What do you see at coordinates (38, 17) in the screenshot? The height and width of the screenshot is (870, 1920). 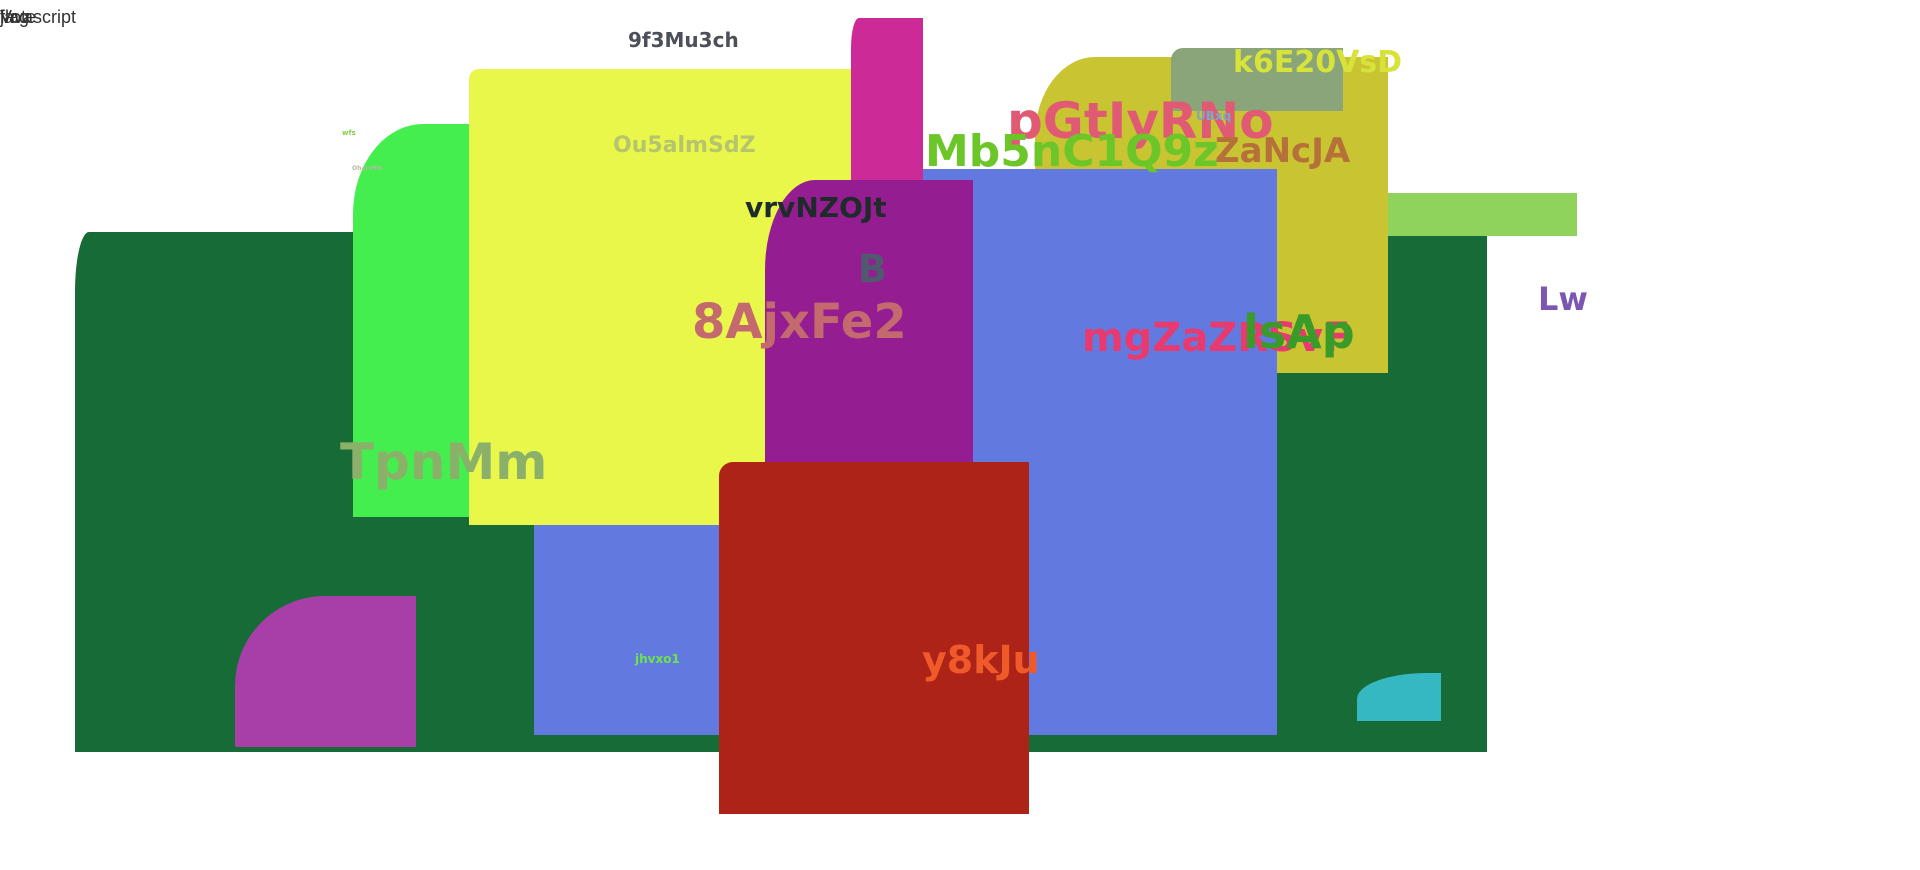 I see `corner-text-1: javascript` at bounding box center [38, 17].